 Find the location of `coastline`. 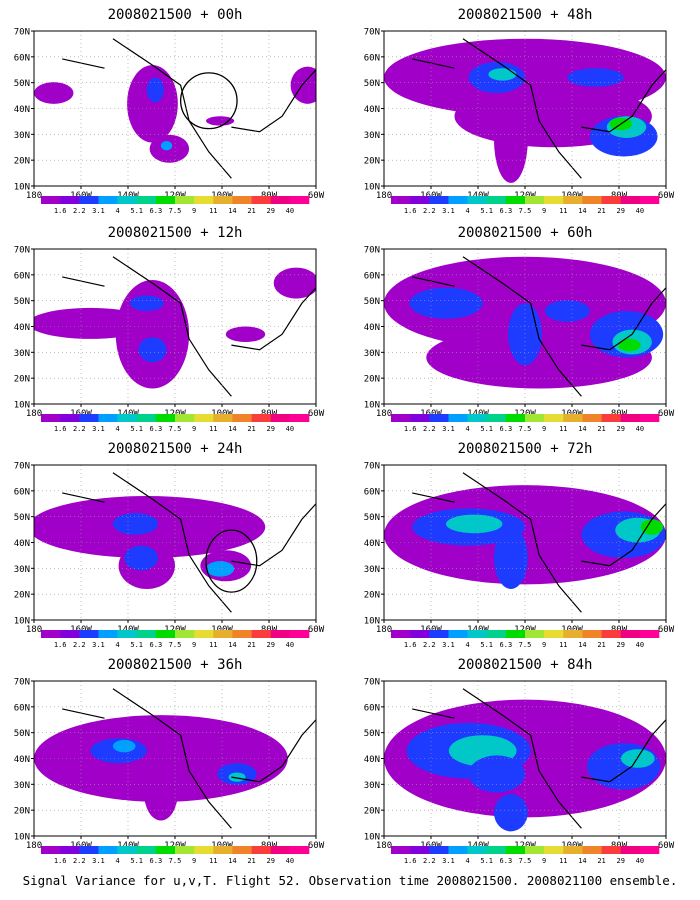

coastline is located at coordinates (539, 542).